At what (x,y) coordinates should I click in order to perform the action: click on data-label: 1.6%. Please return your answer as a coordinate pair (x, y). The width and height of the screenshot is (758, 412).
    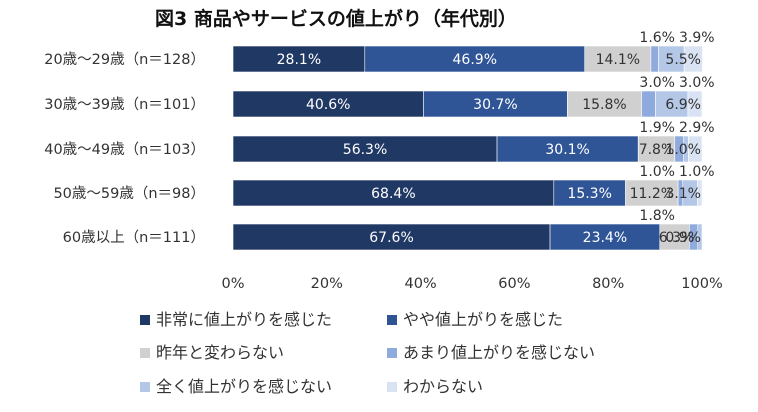
    Looking at the image, I should click on (657, 38).